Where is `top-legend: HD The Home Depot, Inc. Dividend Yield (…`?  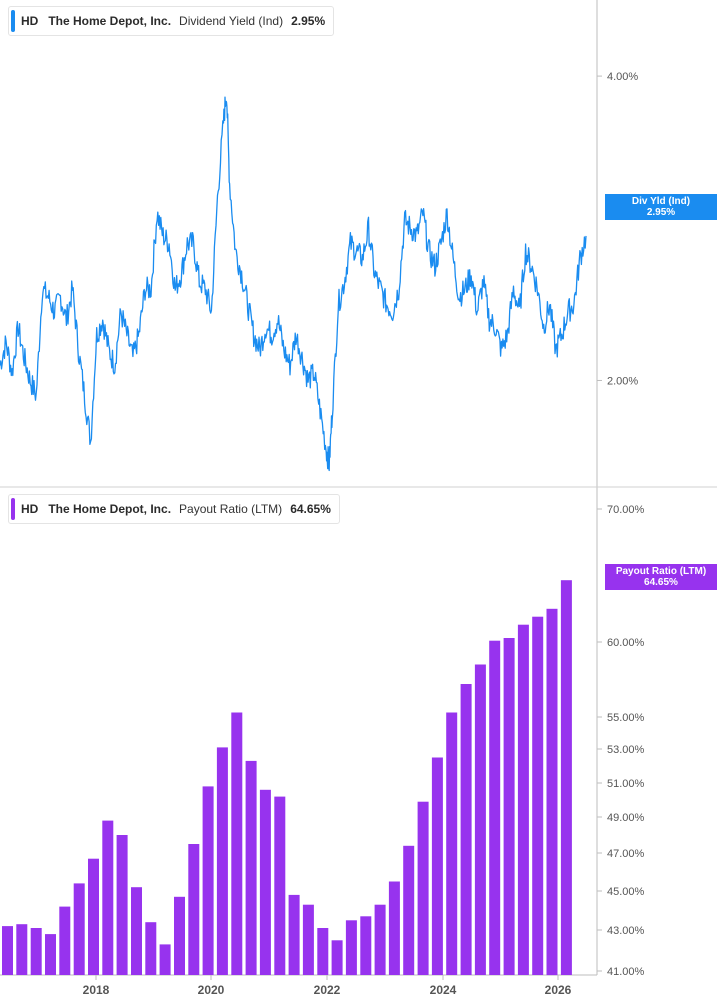
top-legend: HD The Home Depot, Inc. Dividend Yield (… is located at coordinates (171, 21).